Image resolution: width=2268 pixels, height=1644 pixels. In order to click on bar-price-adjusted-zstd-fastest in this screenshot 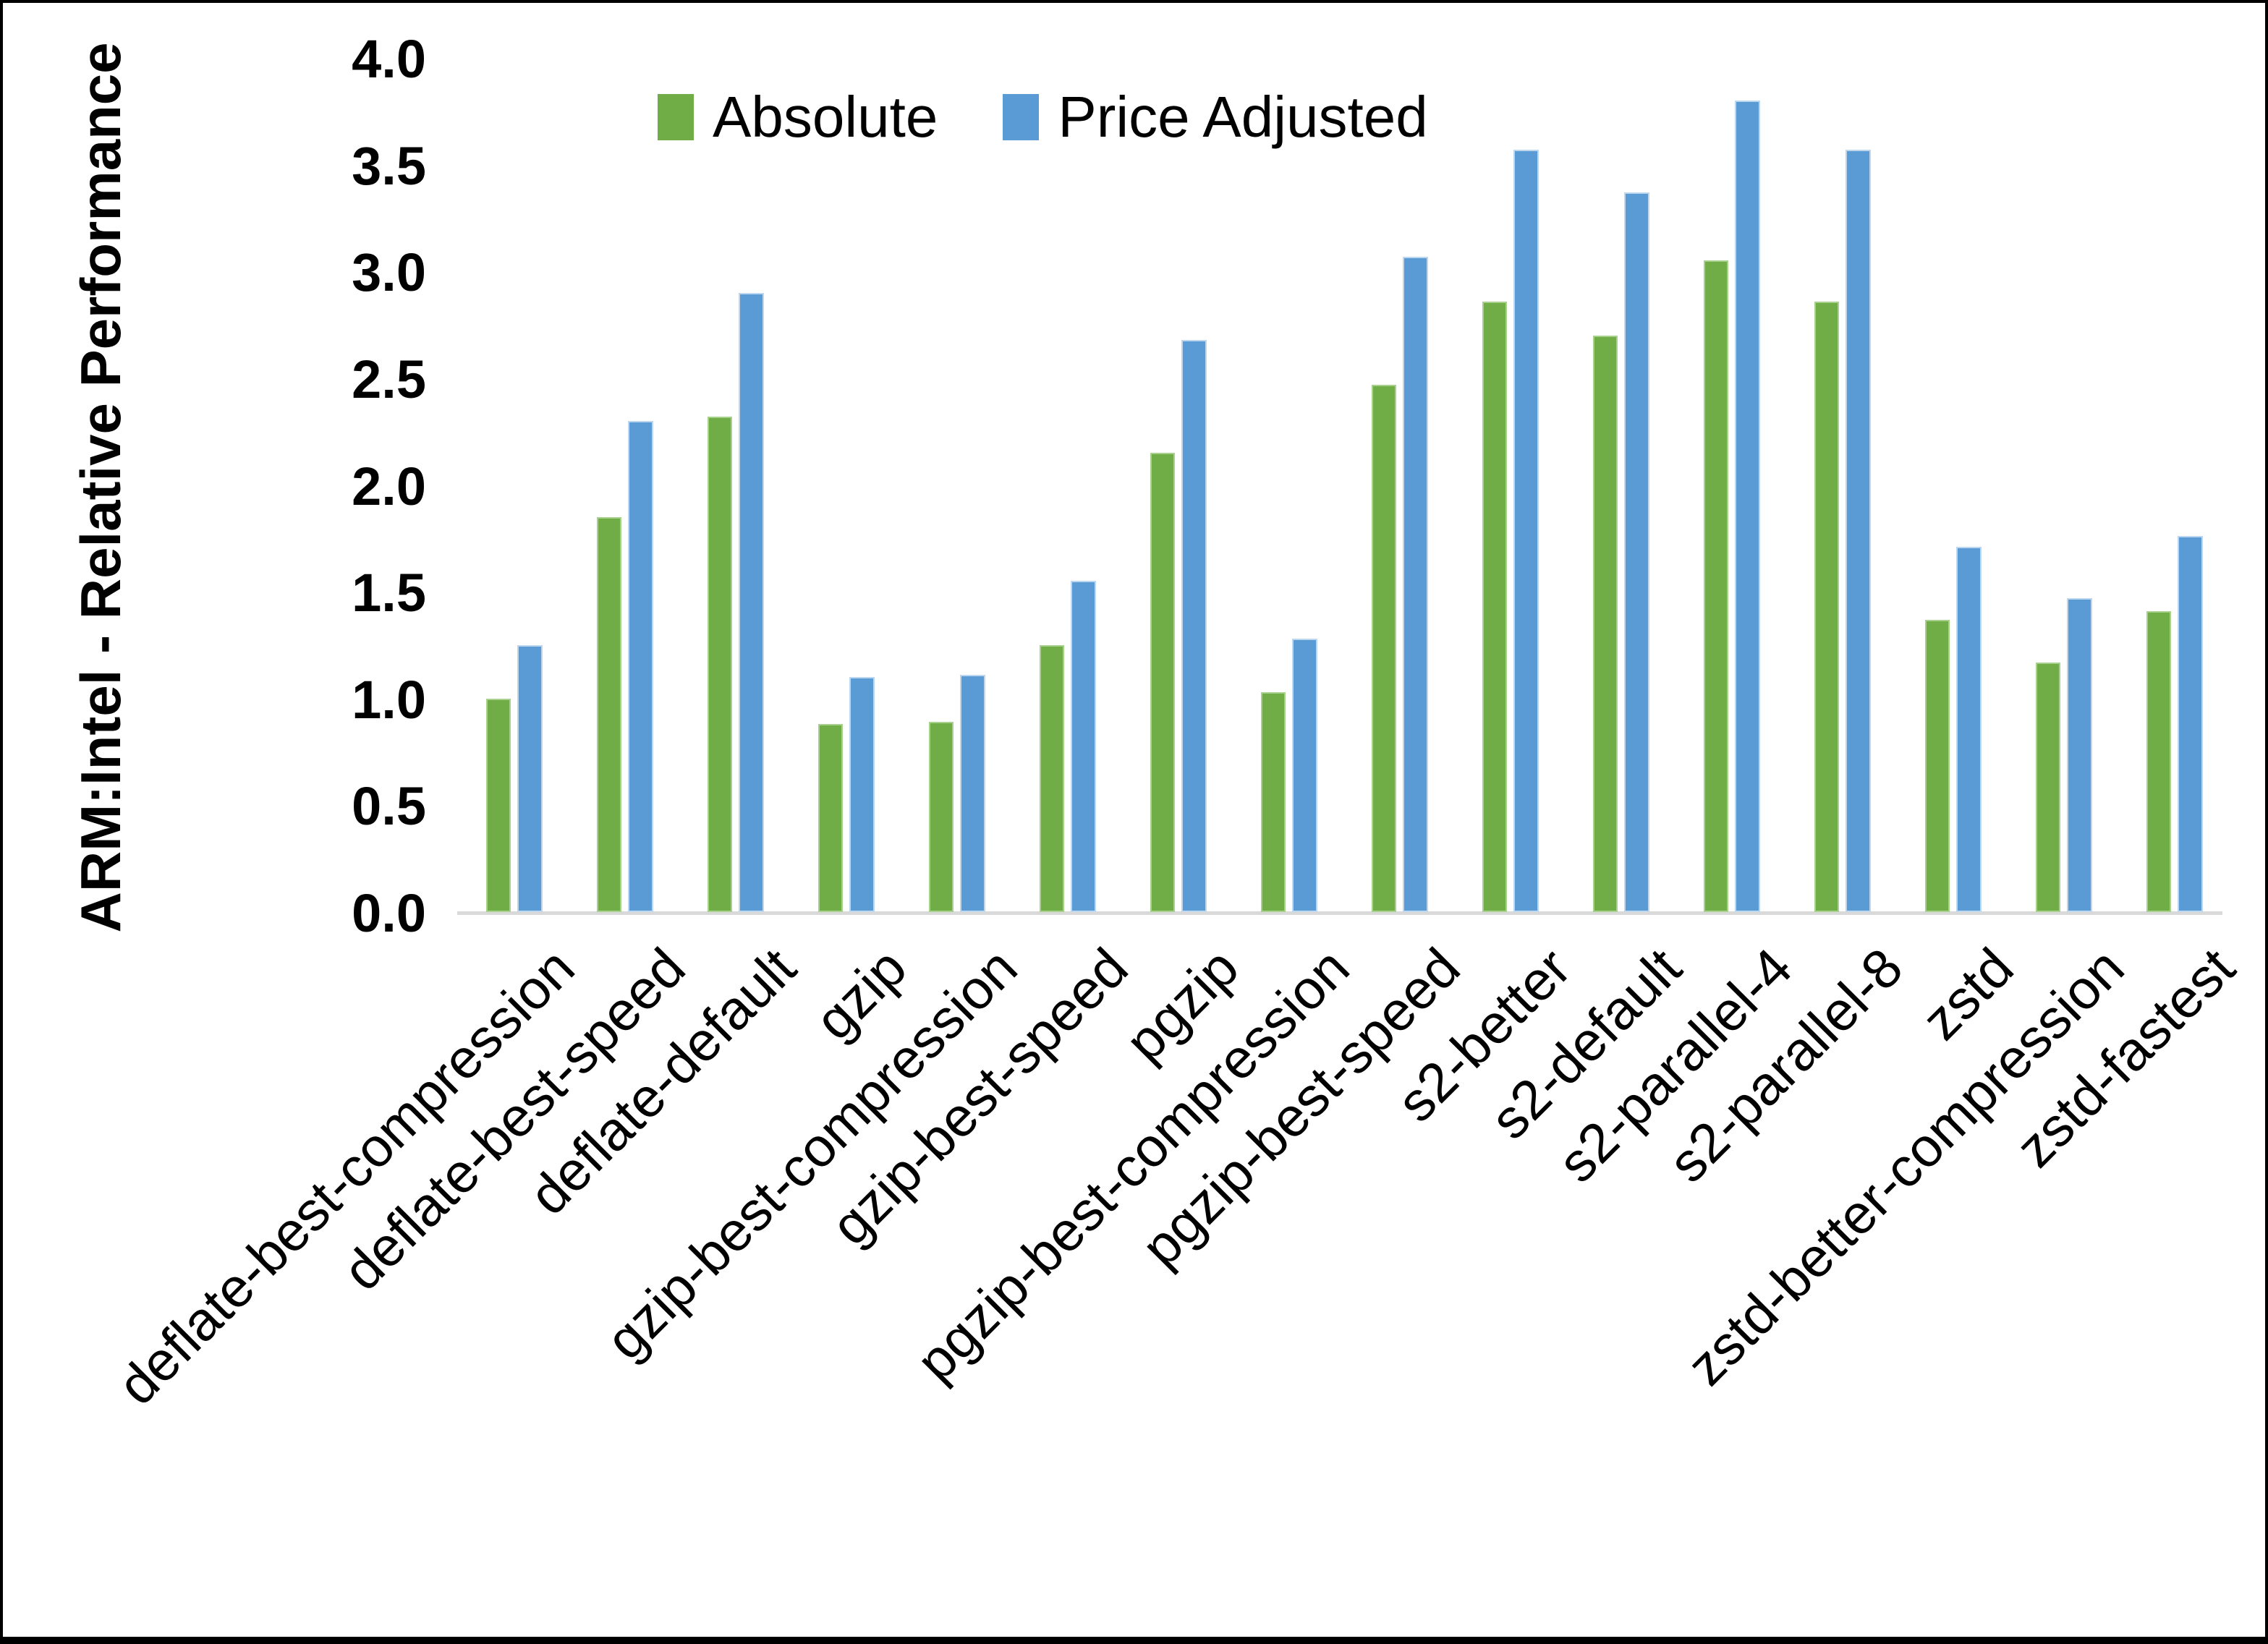, I will do `click(2190, 724)`.